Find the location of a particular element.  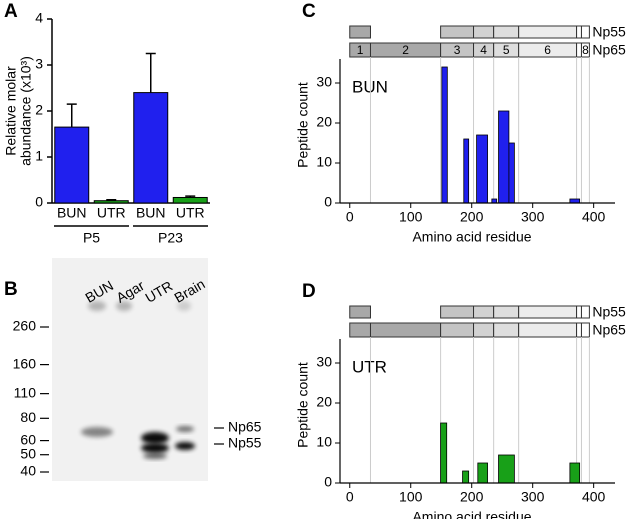

series-label: UTR is located at coordinates (369, 366).